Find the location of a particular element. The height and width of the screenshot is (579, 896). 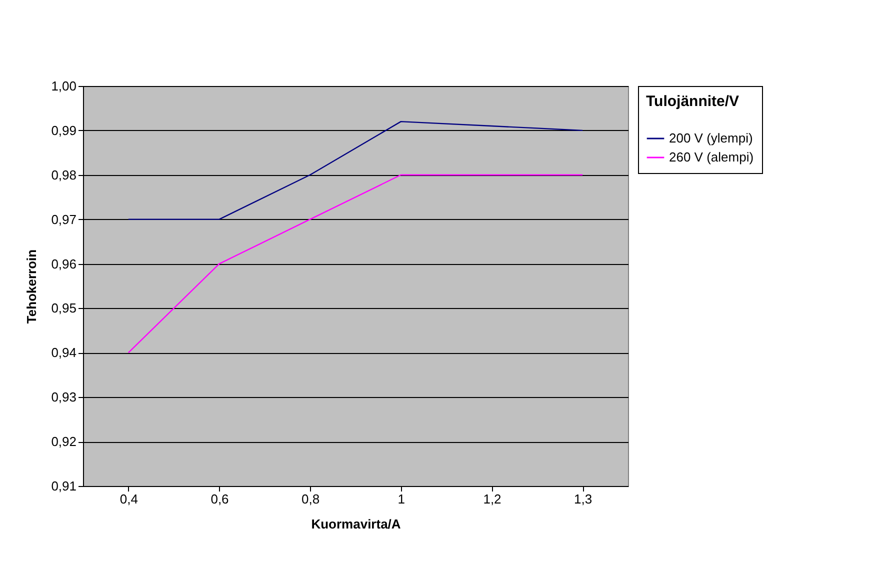

y-axis-title: Tehokerroin is located at coordinates (32, 286).